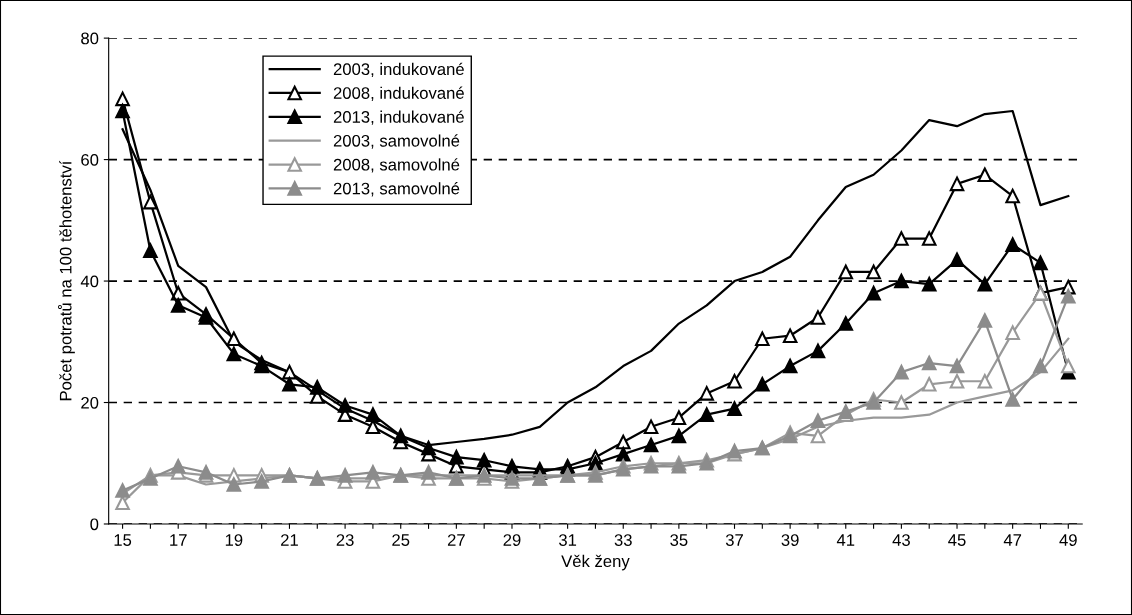  What do you see at coordinates (512, 540) in the screenshot?
I see `x-tick-label: 29` at bounding box center [512, 540].